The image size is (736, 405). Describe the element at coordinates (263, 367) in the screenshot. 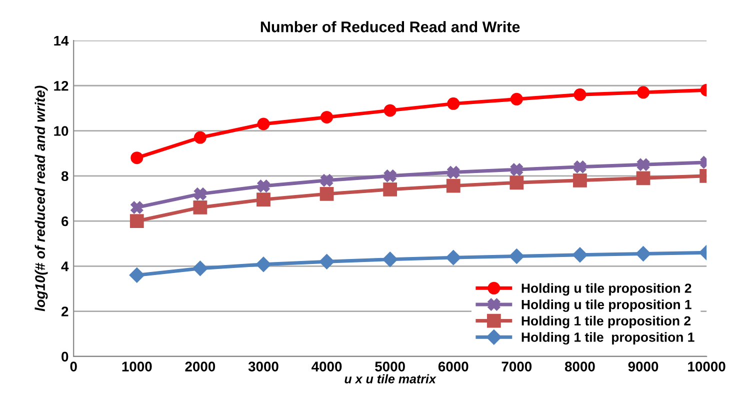

I see `x-tick-label: 3000` at that location.